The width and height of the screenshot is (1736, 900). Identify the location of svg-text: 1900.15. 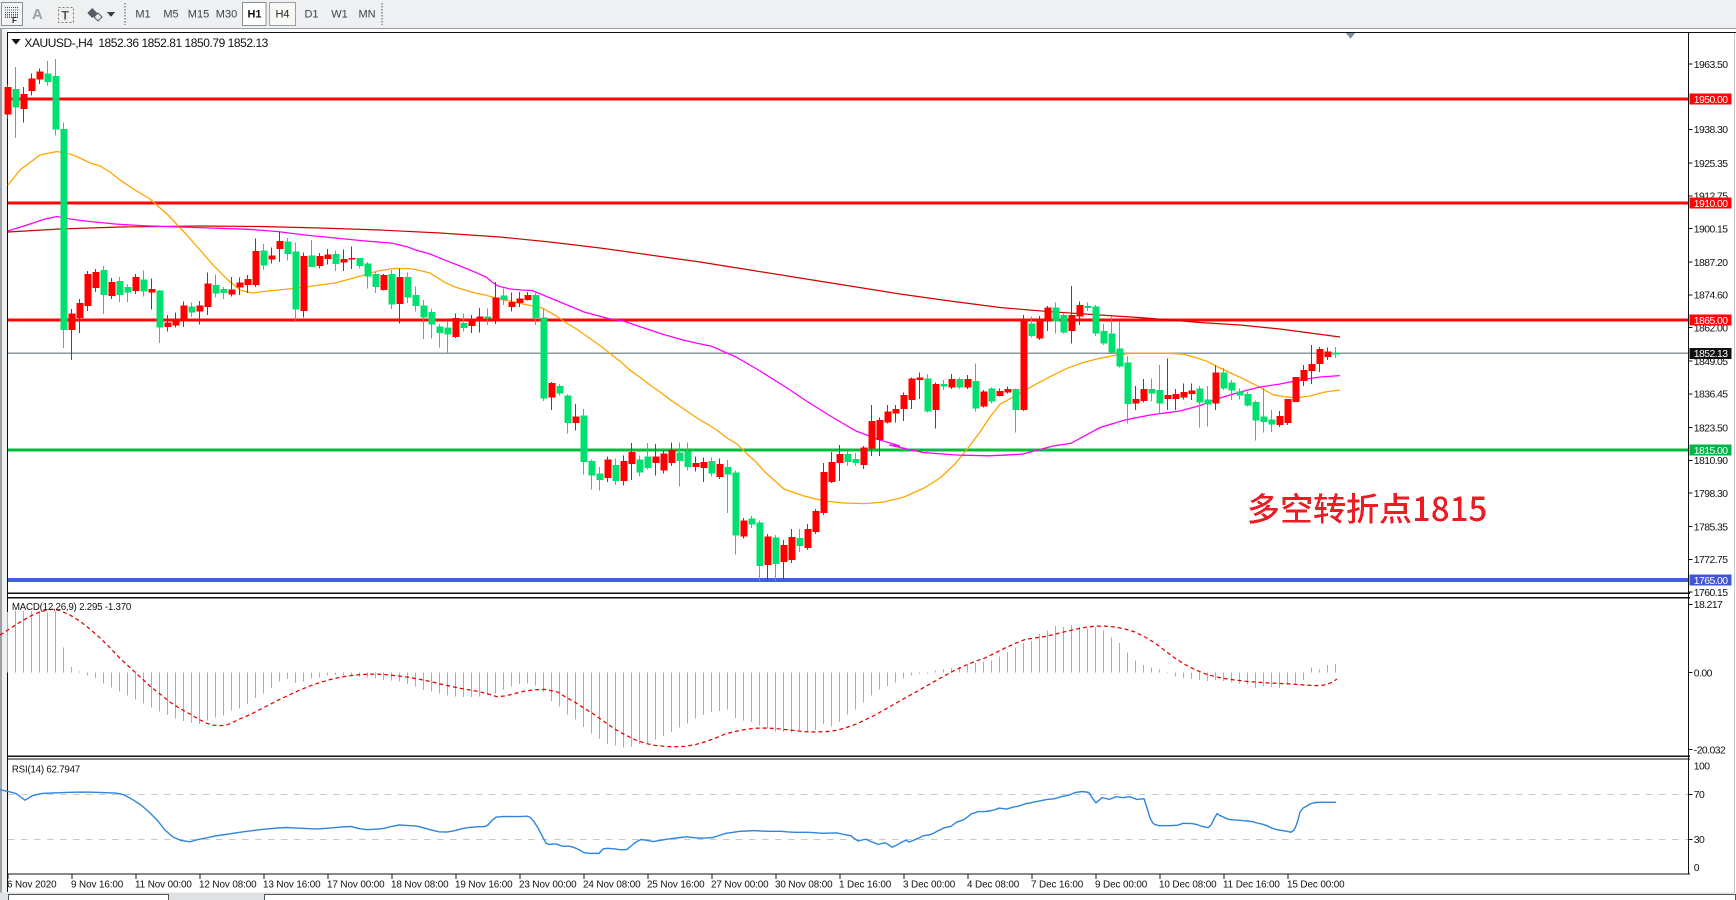
(1711, 229).